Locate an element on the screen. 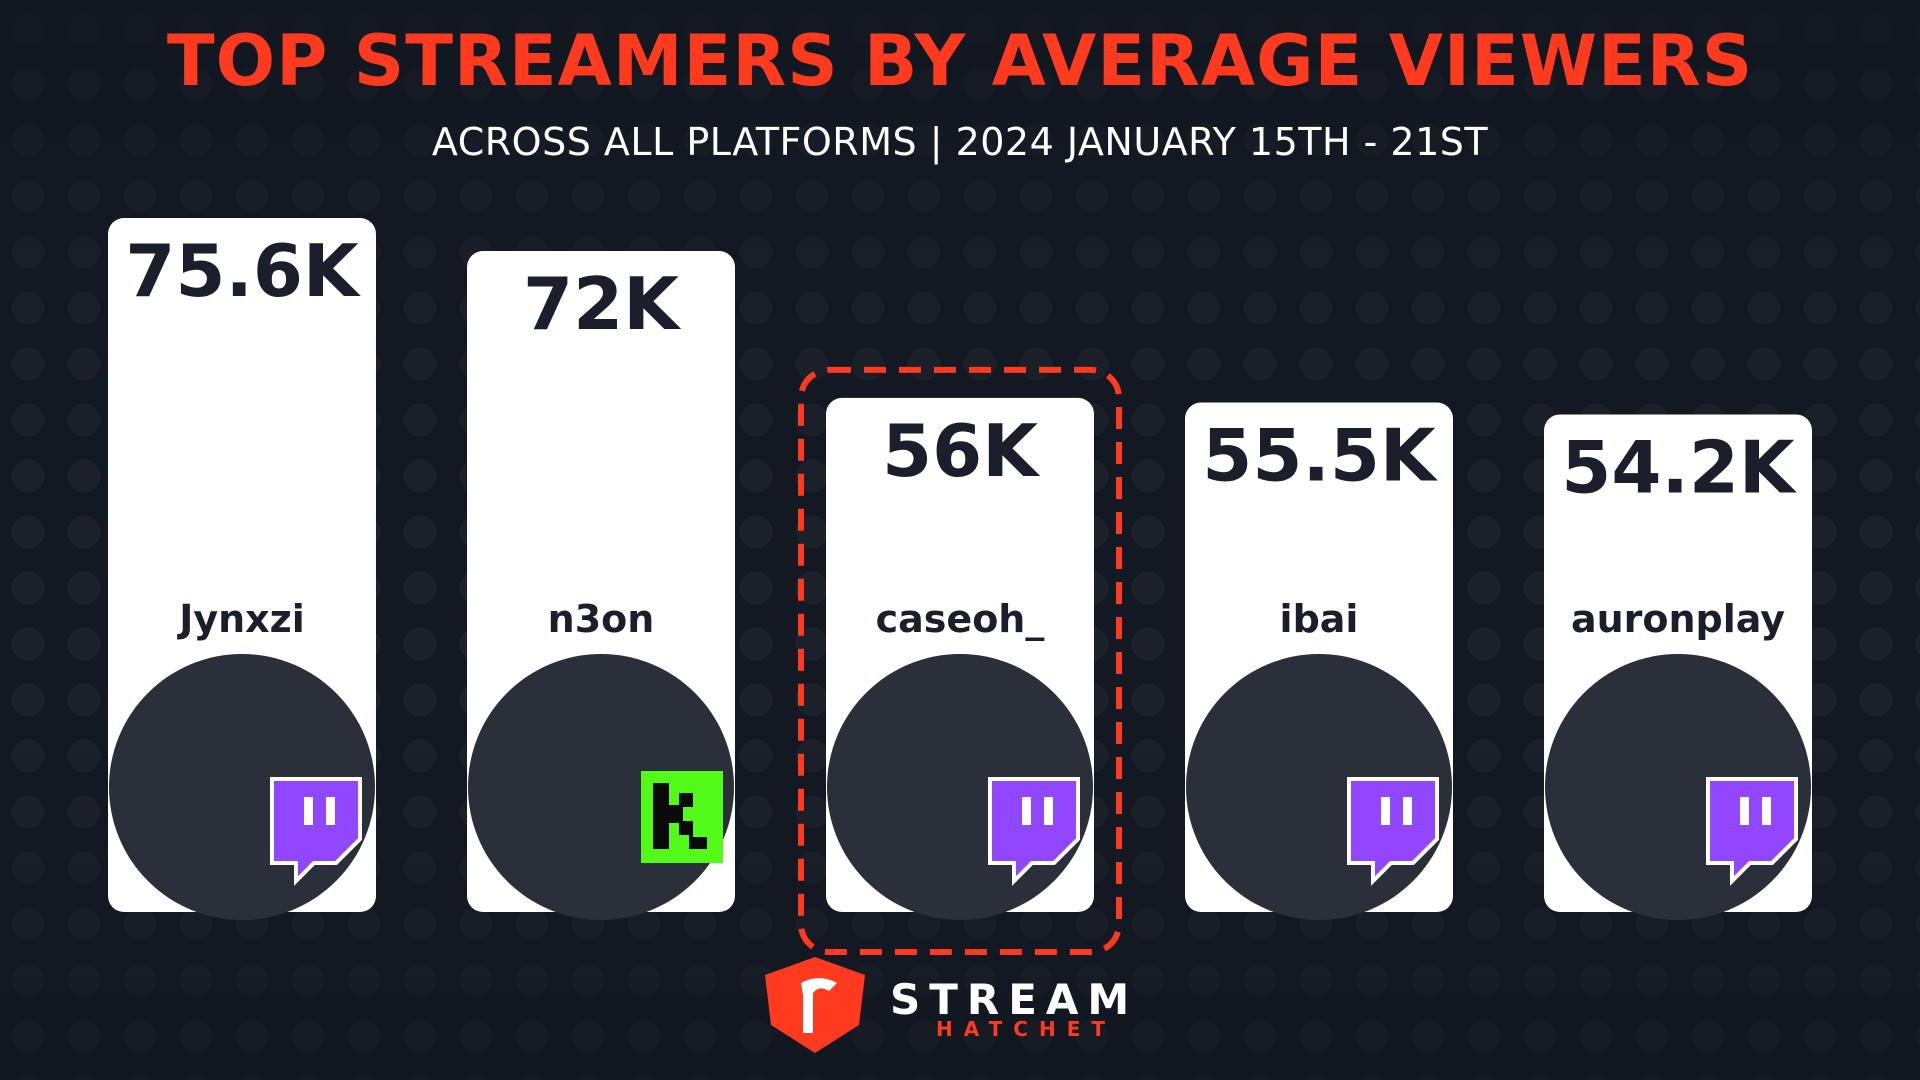  value-label: 55.5K is located at coordinates (1320, 456).